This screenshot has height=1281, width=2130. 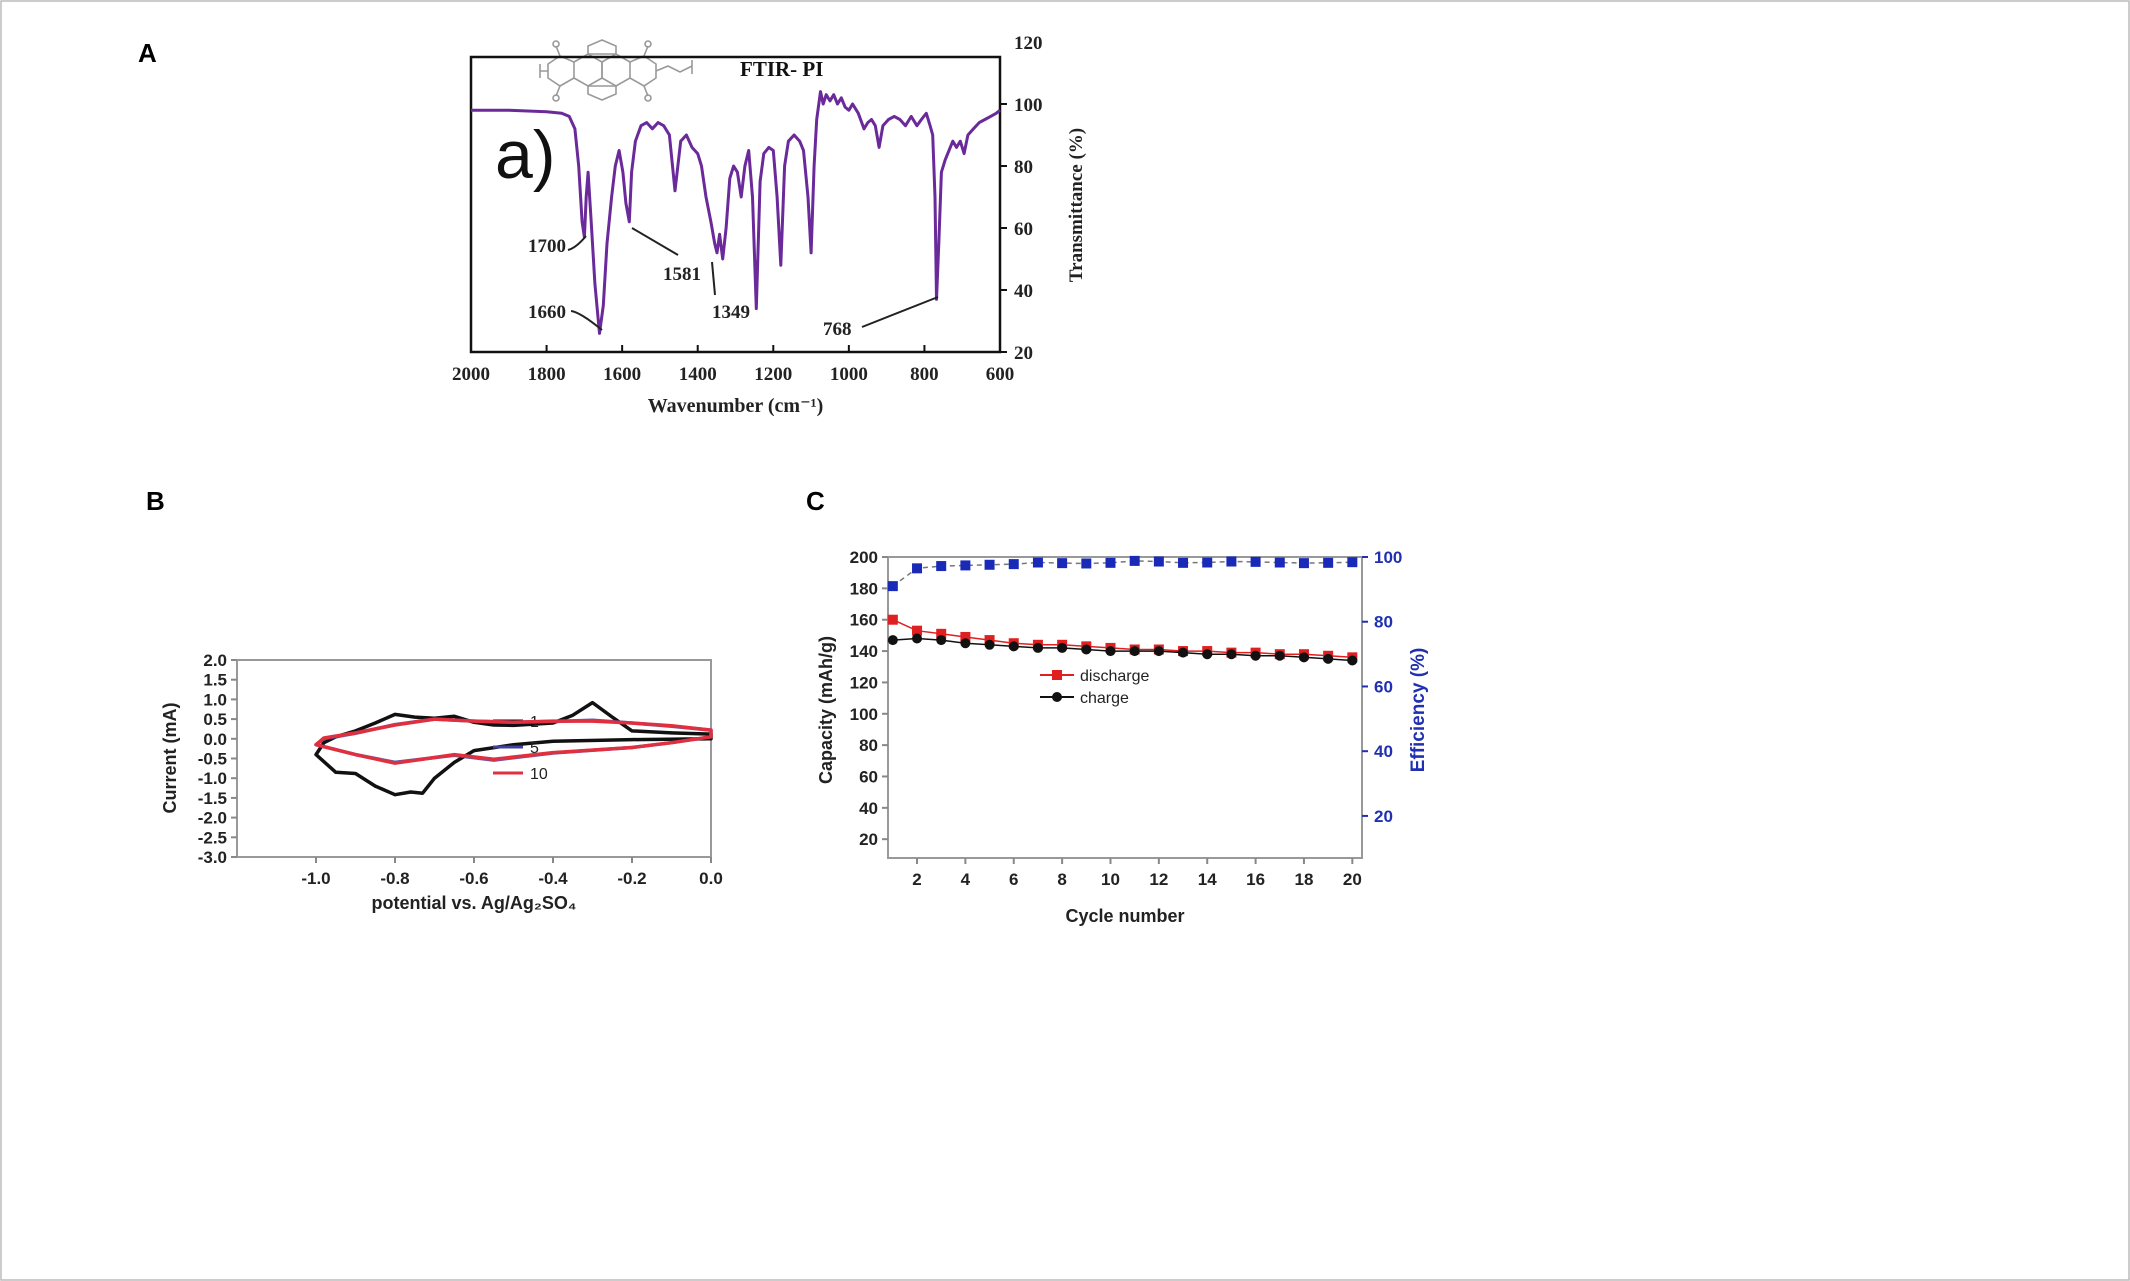 What do you see at coordinates (616, 70) in the screenshot?
I see `molecule-structure-icon` at bounding box center [616, 70].